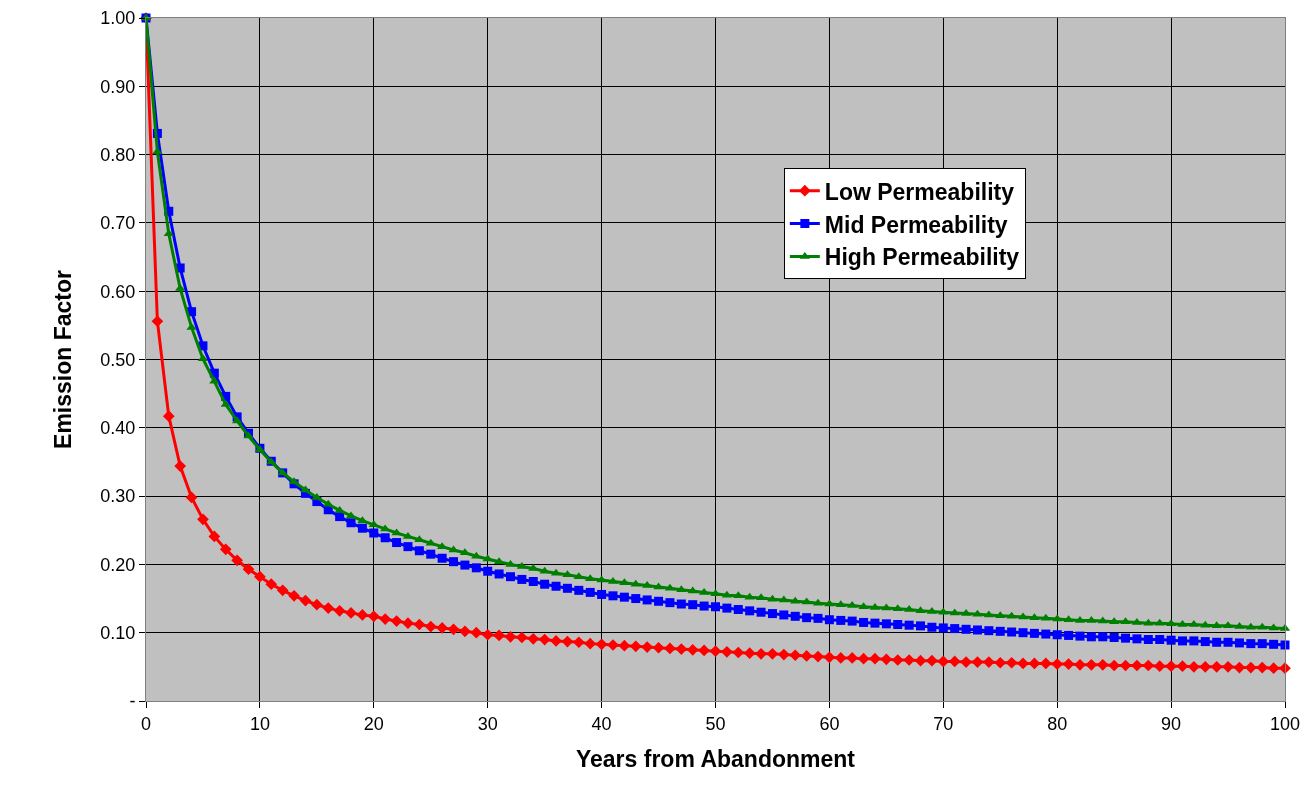  What do you see at coordinates (373, 723) in the screenshot?
I see `x-tick-label: 20` at bounding box center [373, 723].